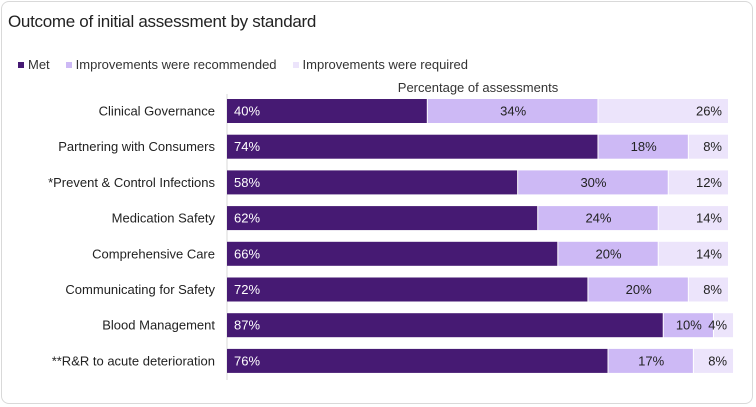 Image resolution: width=756 pixels, height=407 pixels. I want to click on data-label: 10%, so click(689, 325).